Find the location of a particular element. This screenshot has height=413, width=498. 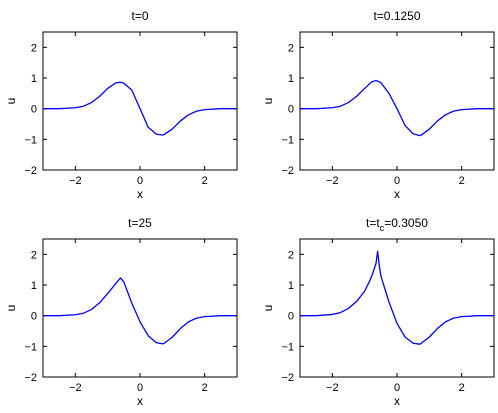

panel-title-text: t=t is located at coordinates (373, 223).